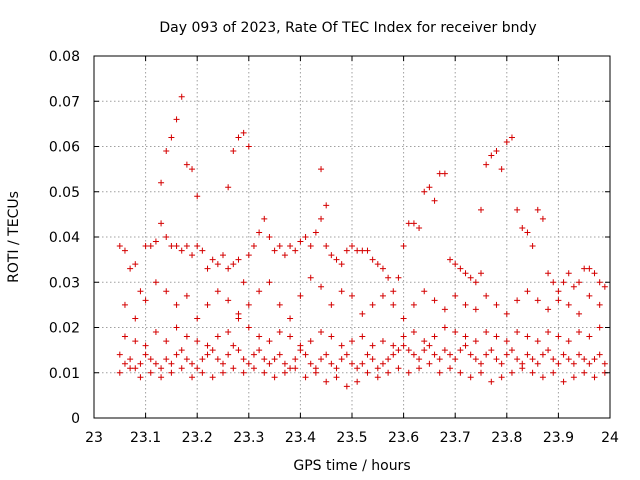 Image resolution: width=640 pixels, height=480 pixels. Describe the element at coordinates (455, 438) in the screenshot. I see `x-tick-label: 23.7` at that location.